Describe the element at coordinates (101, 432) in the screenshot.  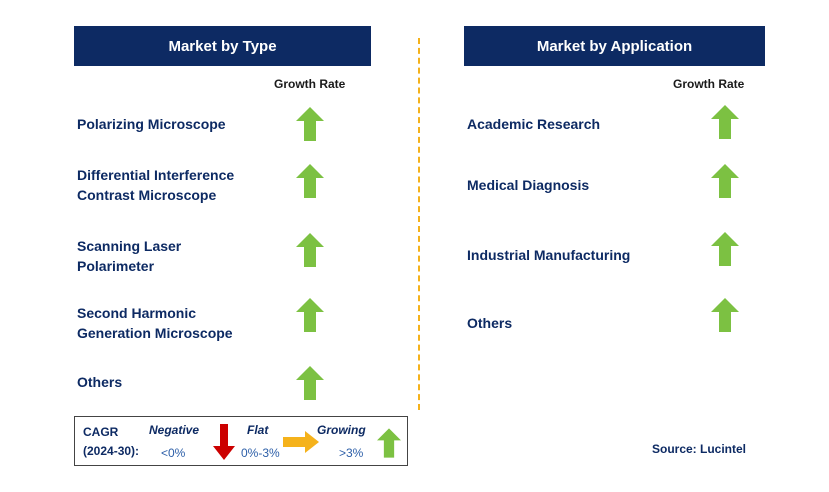
I see `legend-cagr-label: CAGR` at that location.